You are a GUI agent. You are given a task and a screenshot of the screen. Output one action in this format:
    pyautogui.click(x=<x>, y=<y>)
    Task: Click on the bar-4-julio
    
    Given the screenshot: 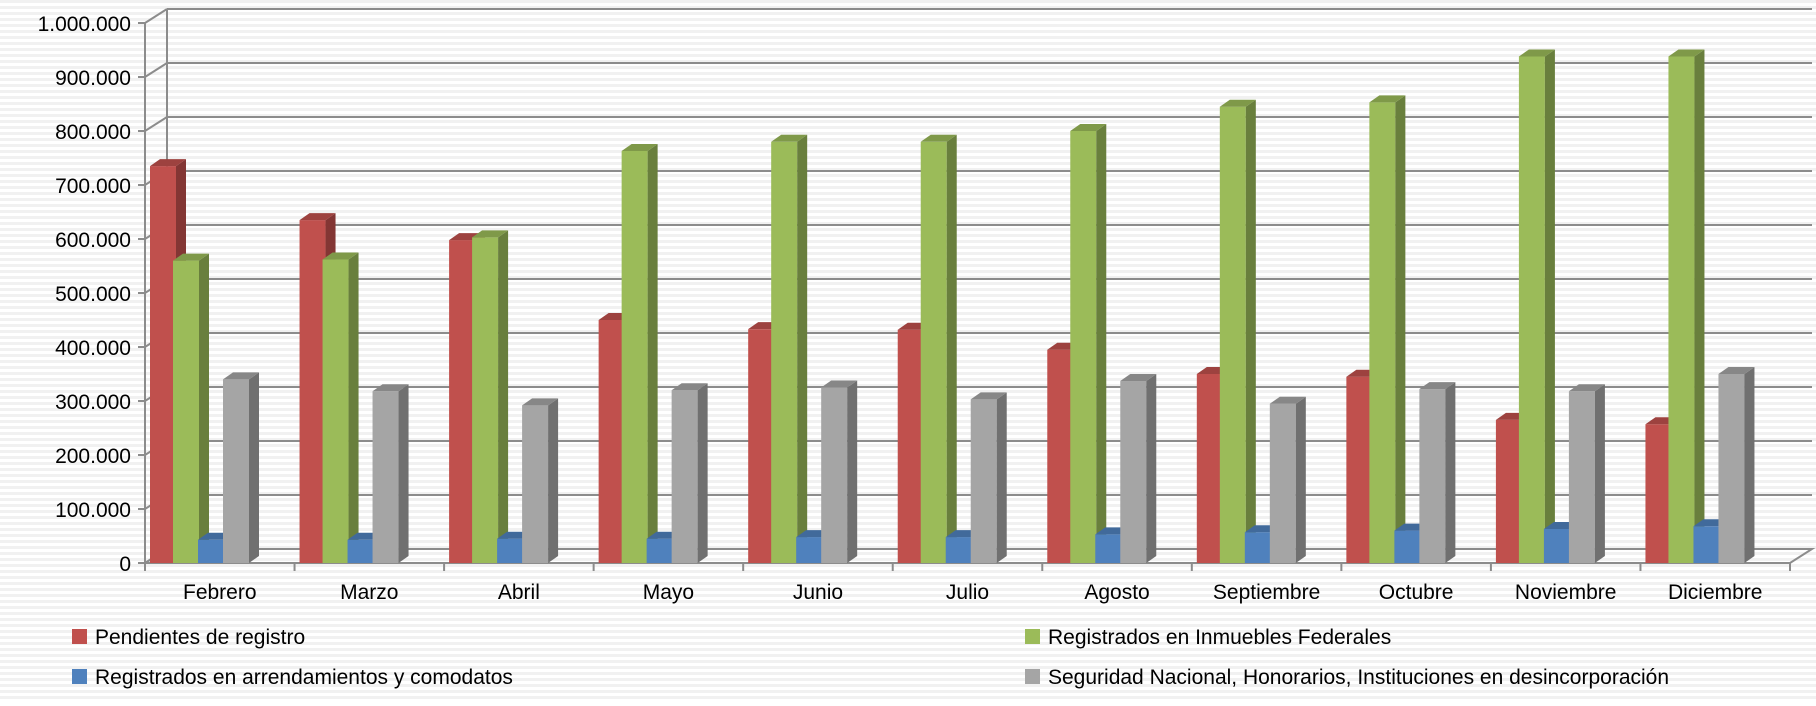 What is the action you would take?
    pyautogui.click(x=988, y=477)
    